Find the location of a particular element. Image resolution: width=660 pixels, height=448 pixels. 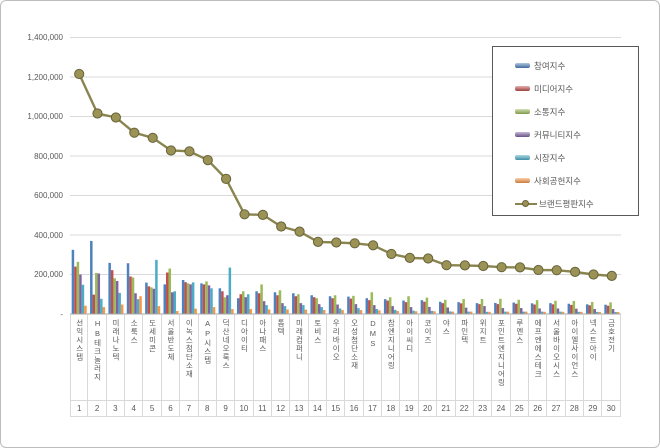

category-label: 코이즈 is located at coordinates (428, 332).